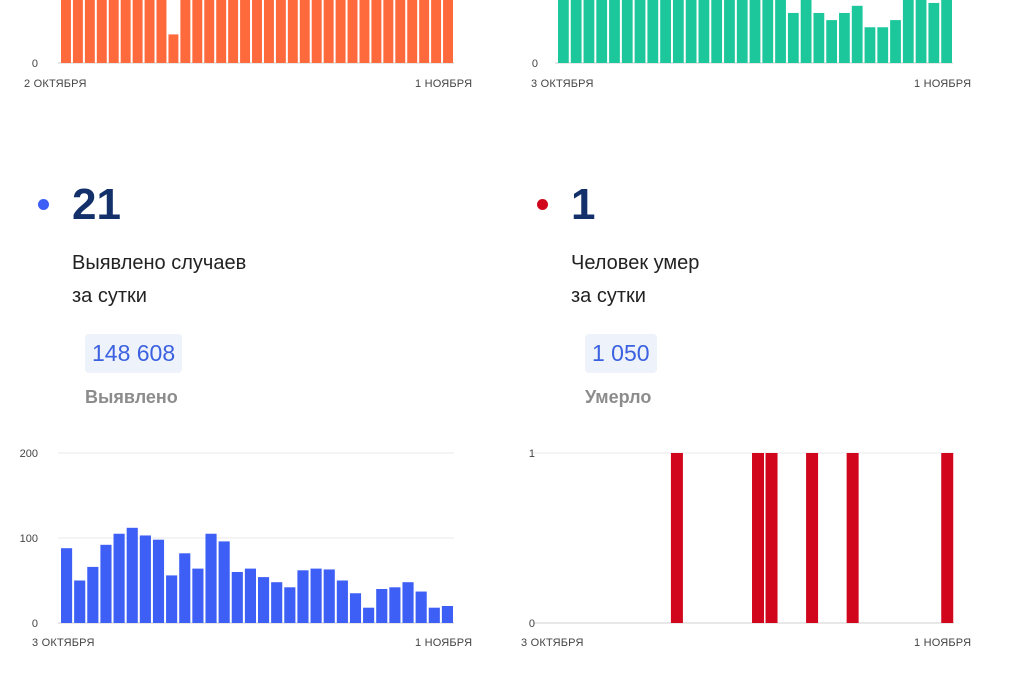 Image resolution: width=1020 pixels, height=680 pixels. Describe the element at coordinates (742, 35) in the screenshot. I see `top-right-chart: 0` at that location.